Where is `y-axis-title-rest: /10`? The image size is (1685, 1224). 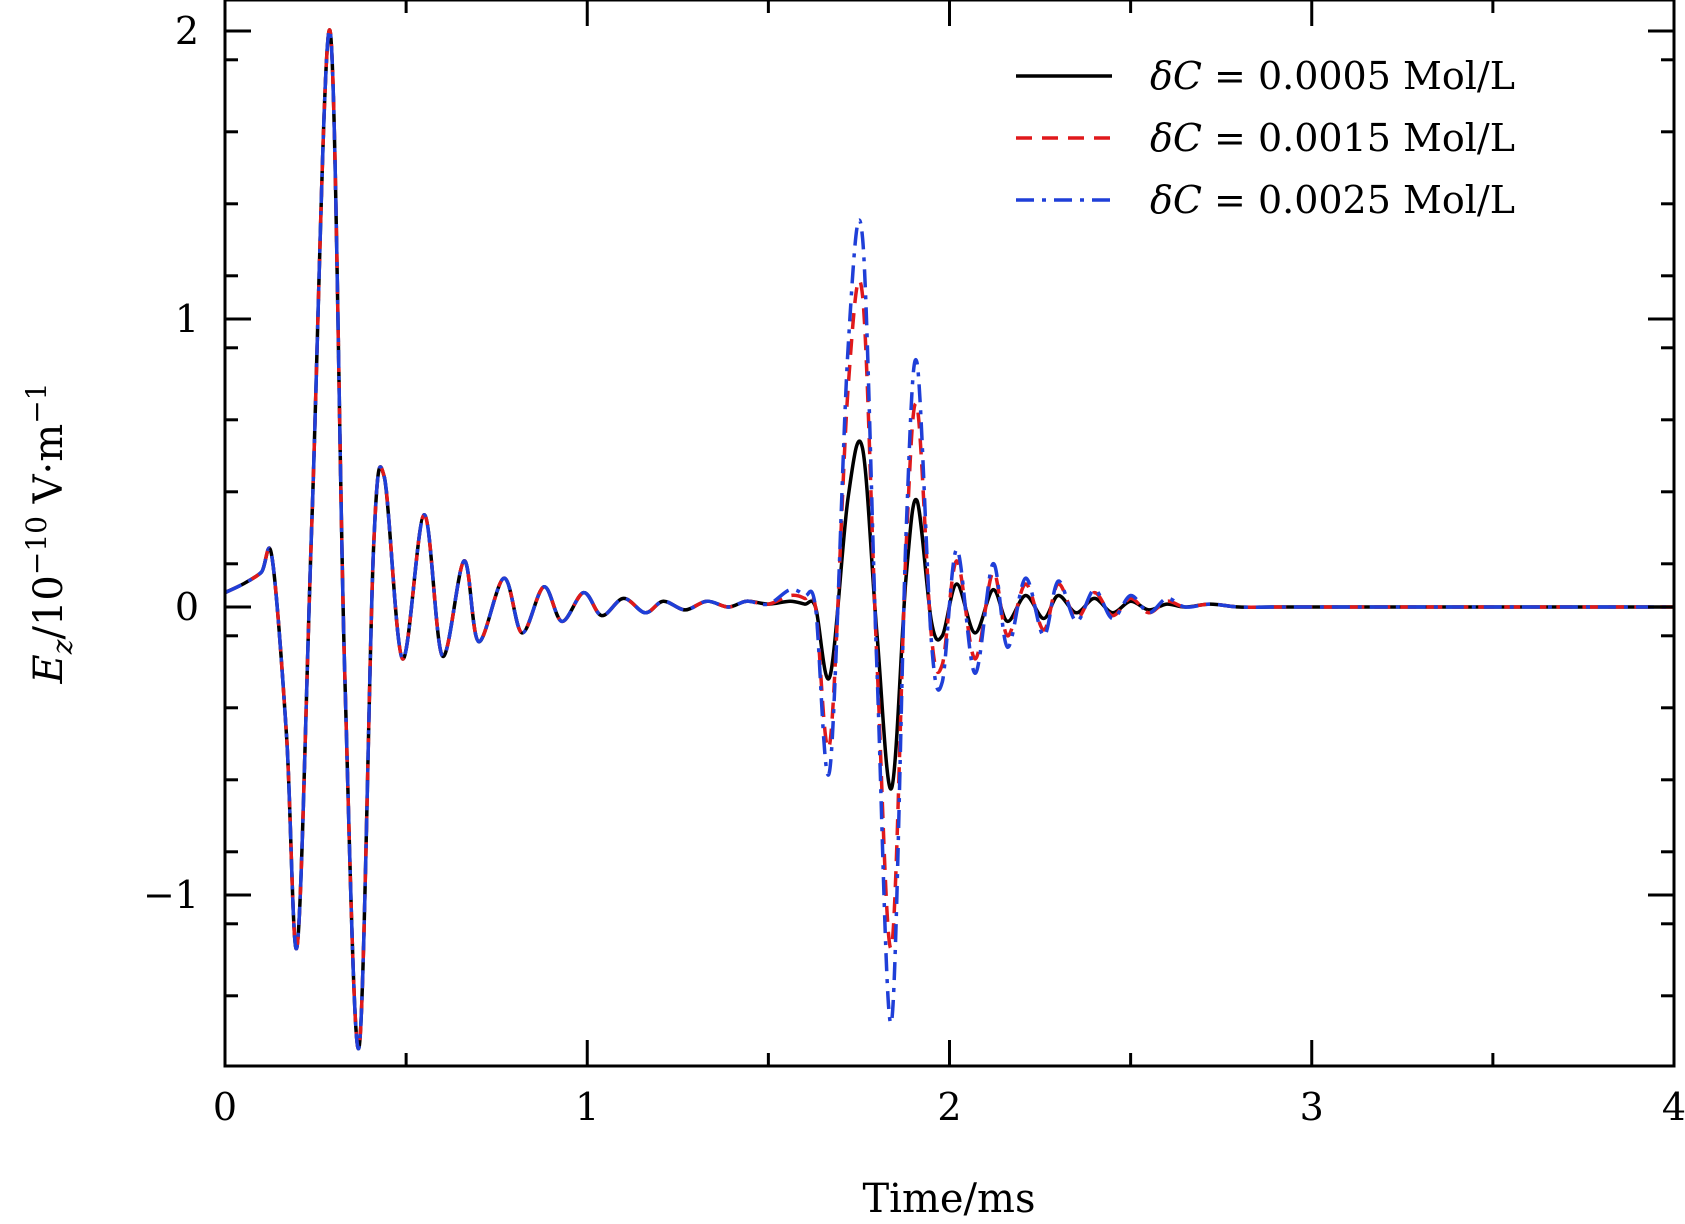 y-axis-title-rest: /10 is located at coordinates (49, 607).